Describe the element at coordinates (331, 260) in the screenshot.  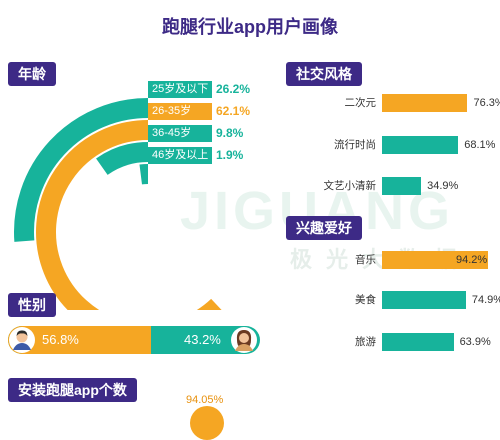
I see `interest-label-0: 音乐` at that location.